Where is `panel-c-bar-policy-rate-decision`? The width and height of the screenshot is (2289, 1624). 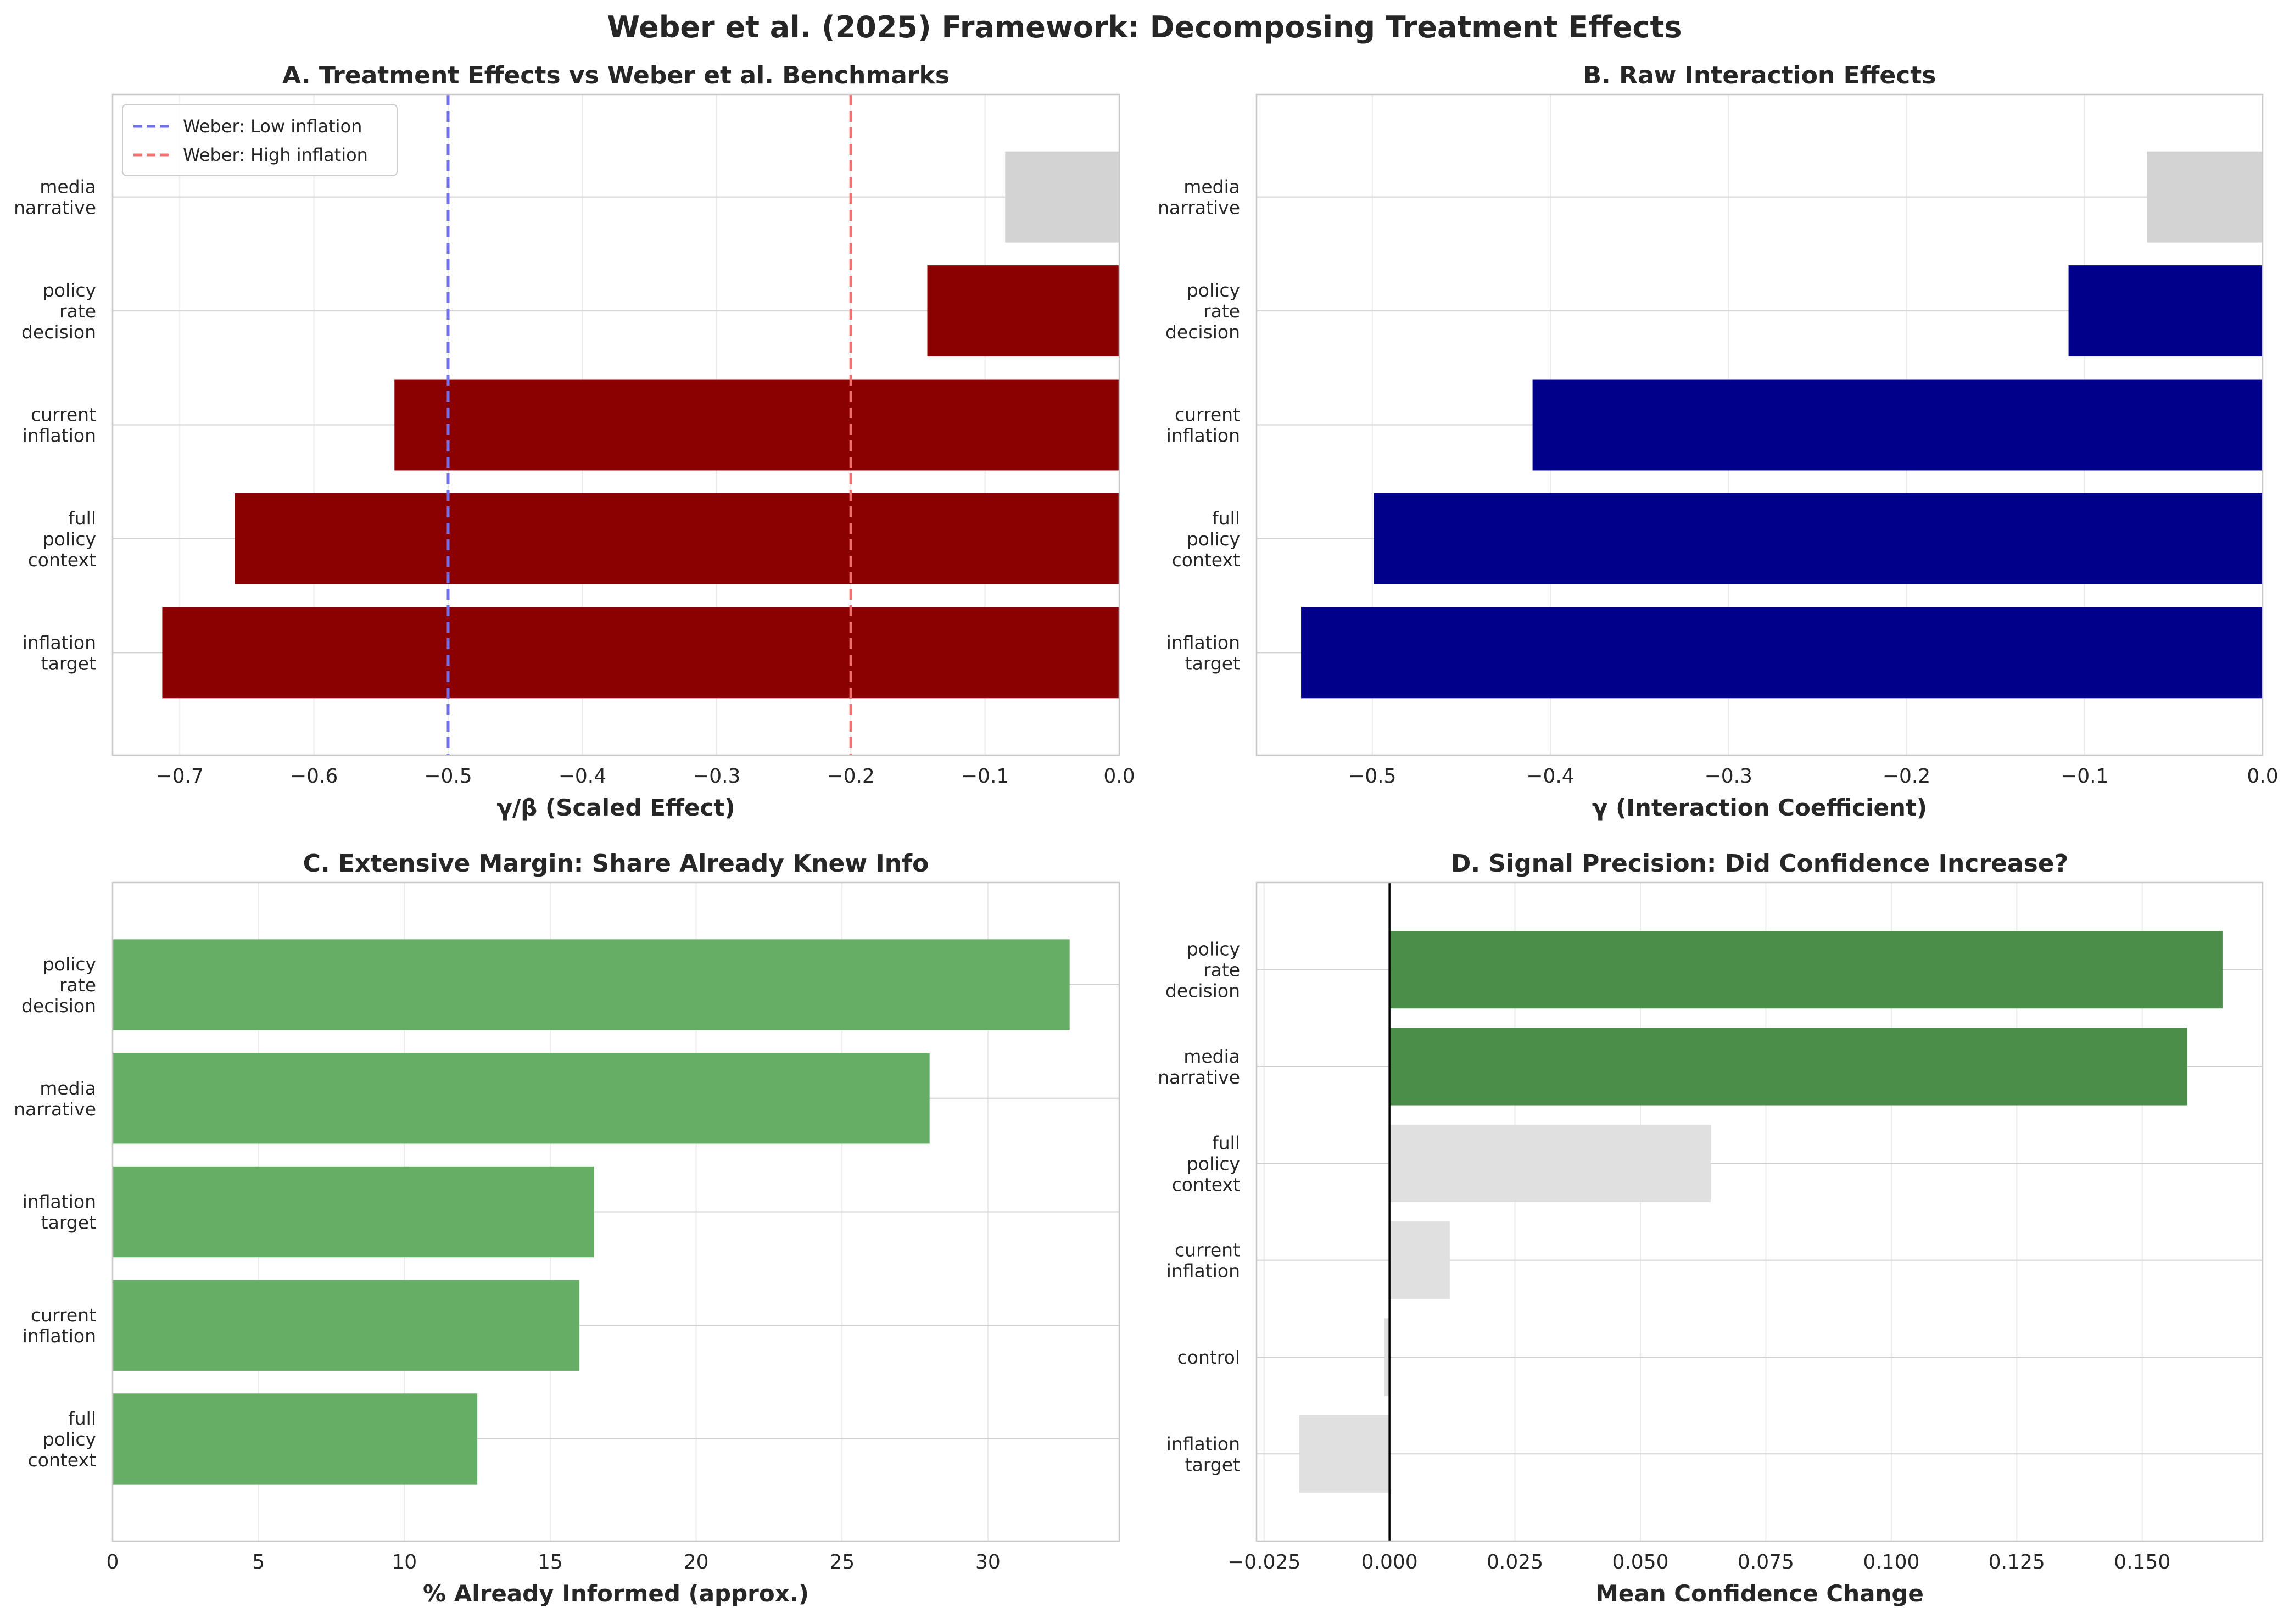 panel-c-bar-policy-rate-decision is located at coordinates (591, 984).